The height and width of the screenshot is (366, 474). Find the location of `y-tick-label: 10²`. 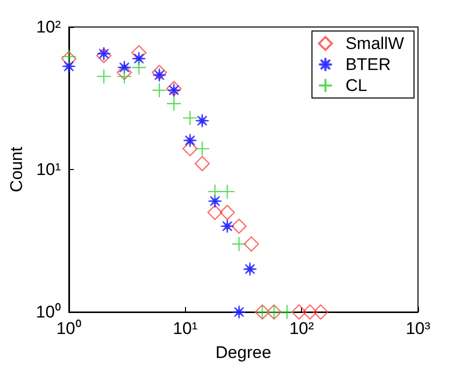

y-tick-label: 10² is located at coordinates (49, 27).